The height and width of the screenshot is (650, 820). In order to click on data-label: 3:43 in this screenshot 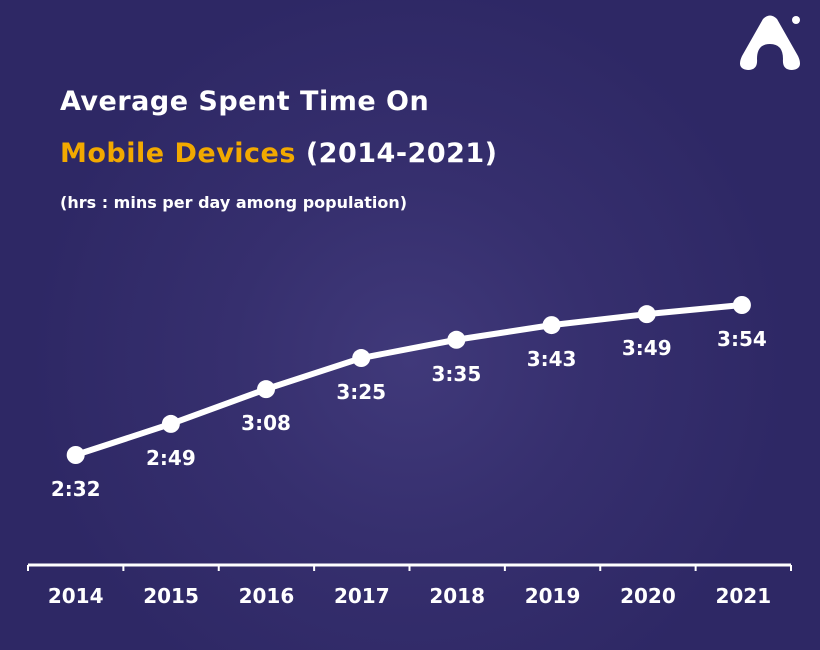, I will do `click(552, 359)`.